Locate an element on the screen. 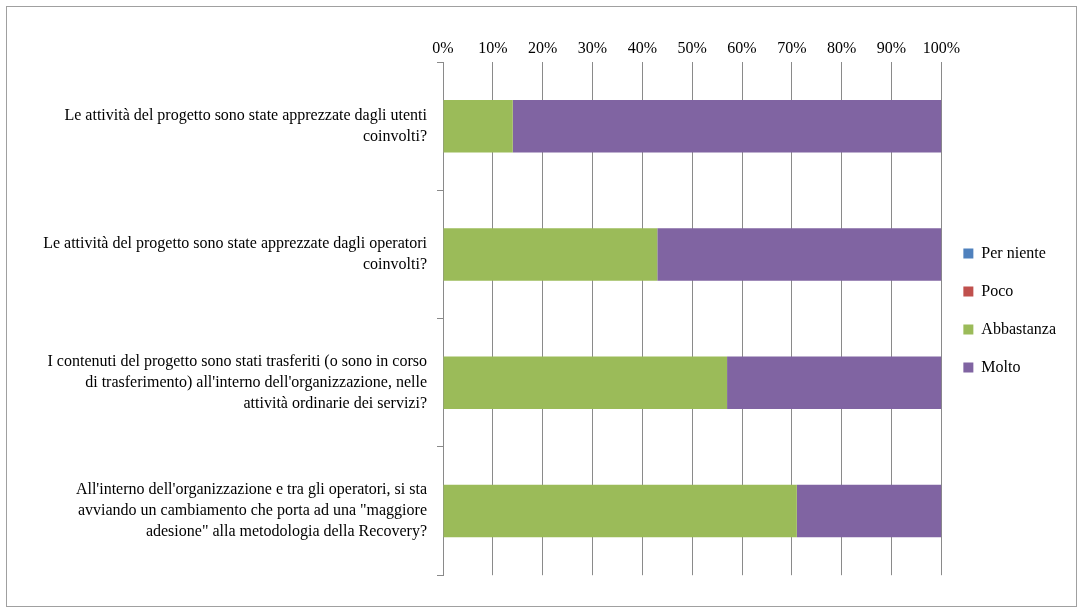 The width and height of the screenshot is (1083, 613). x-tick-label: 80% is located at coordinates (842, 47).